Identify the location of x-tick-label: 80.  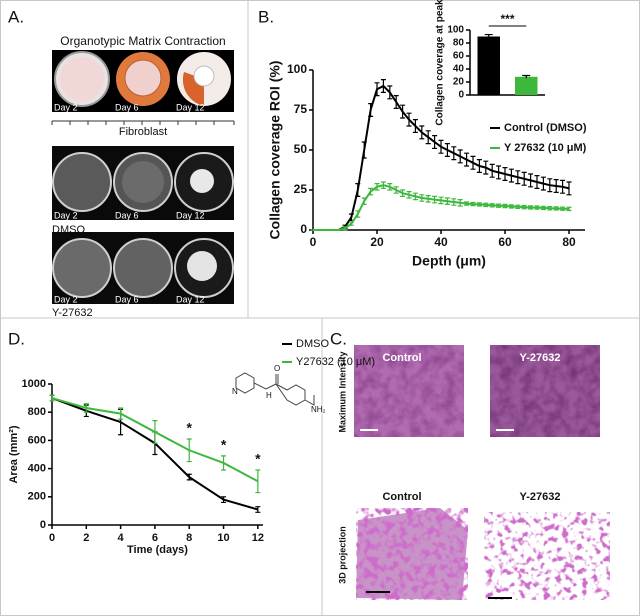
(569, 242).